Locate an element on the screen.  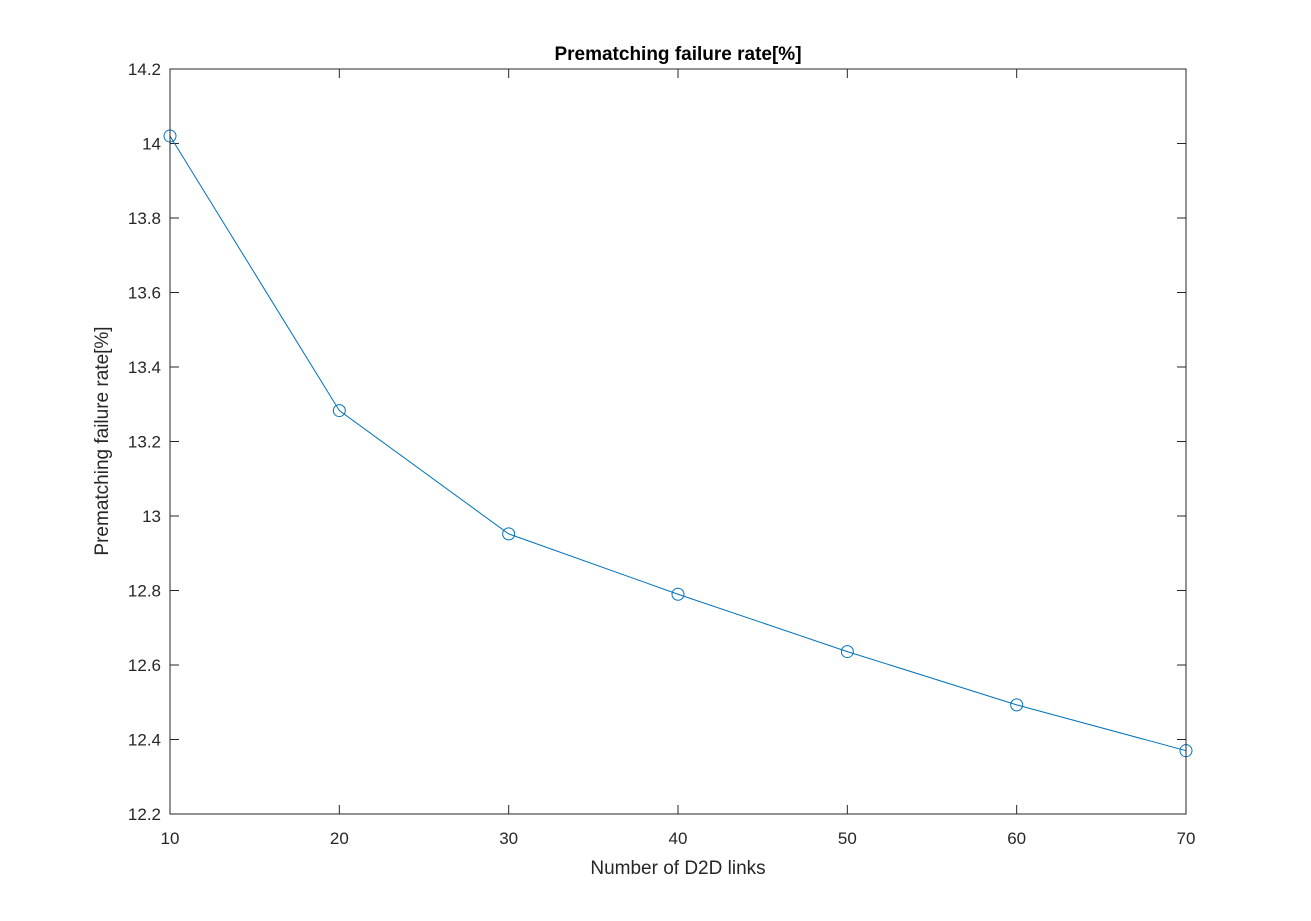
y-tick-label: 12.2 is located at coordinates (144, 814).